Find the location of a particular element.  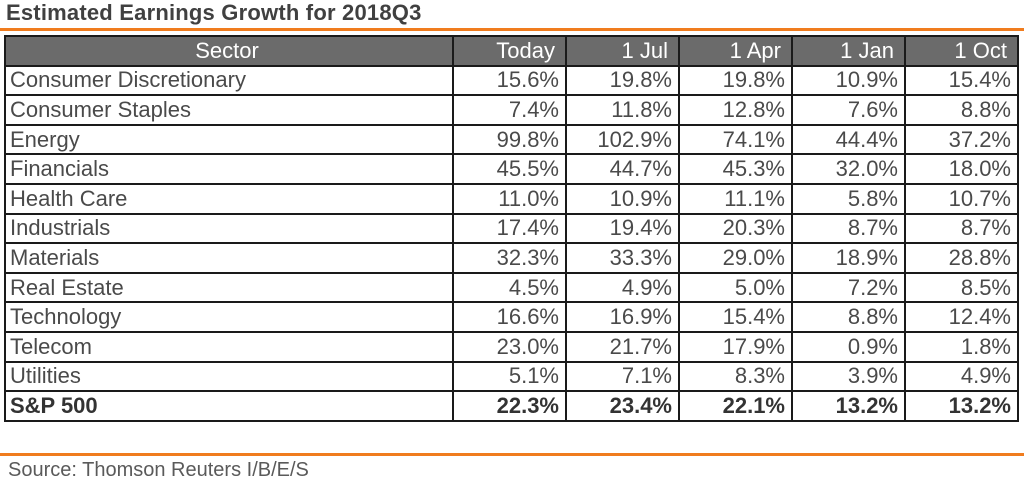

sector-name-cell: Real Estate is located at coordinates (229, 287).